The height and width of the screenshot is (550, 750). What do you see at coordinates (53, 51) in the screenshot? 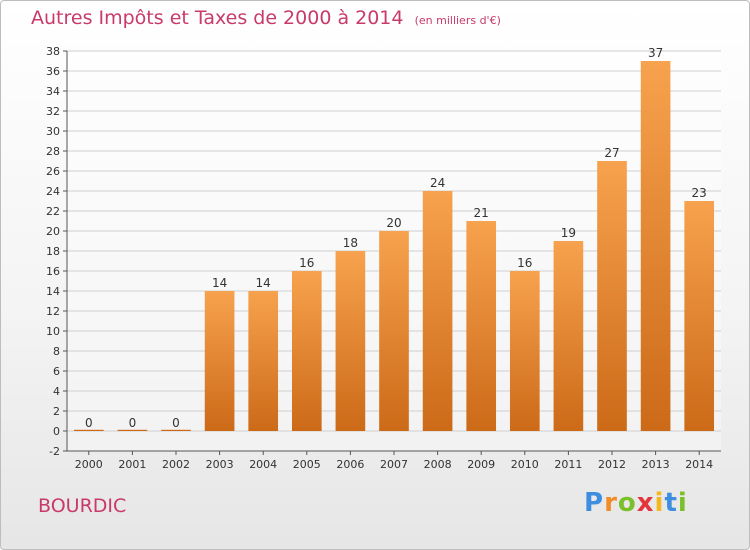
I see `y-tick-label: 38` at bounding box center [53, 51].